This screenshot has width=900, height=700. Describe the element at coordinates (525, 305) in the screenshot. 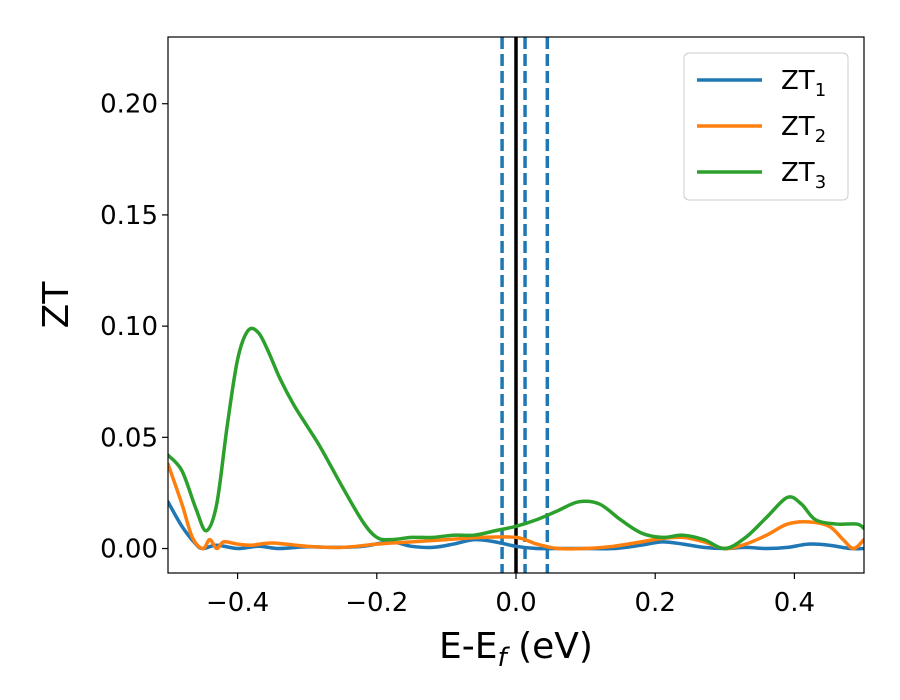

I see `reference-lines` at that location.